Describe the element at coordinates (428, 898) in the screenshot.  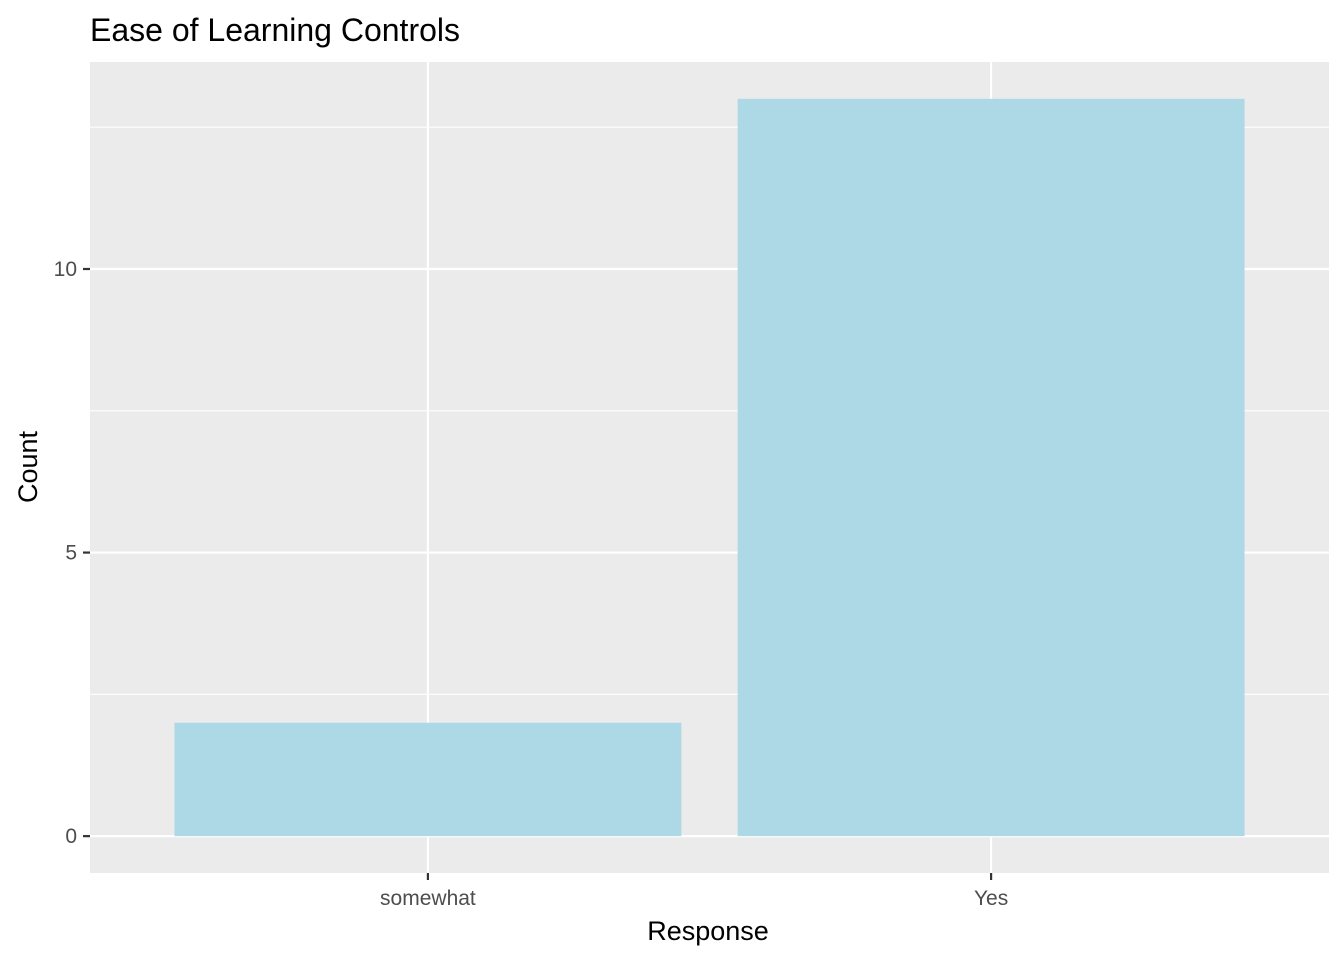
I see `x-tick-label: somewhat` at that location.